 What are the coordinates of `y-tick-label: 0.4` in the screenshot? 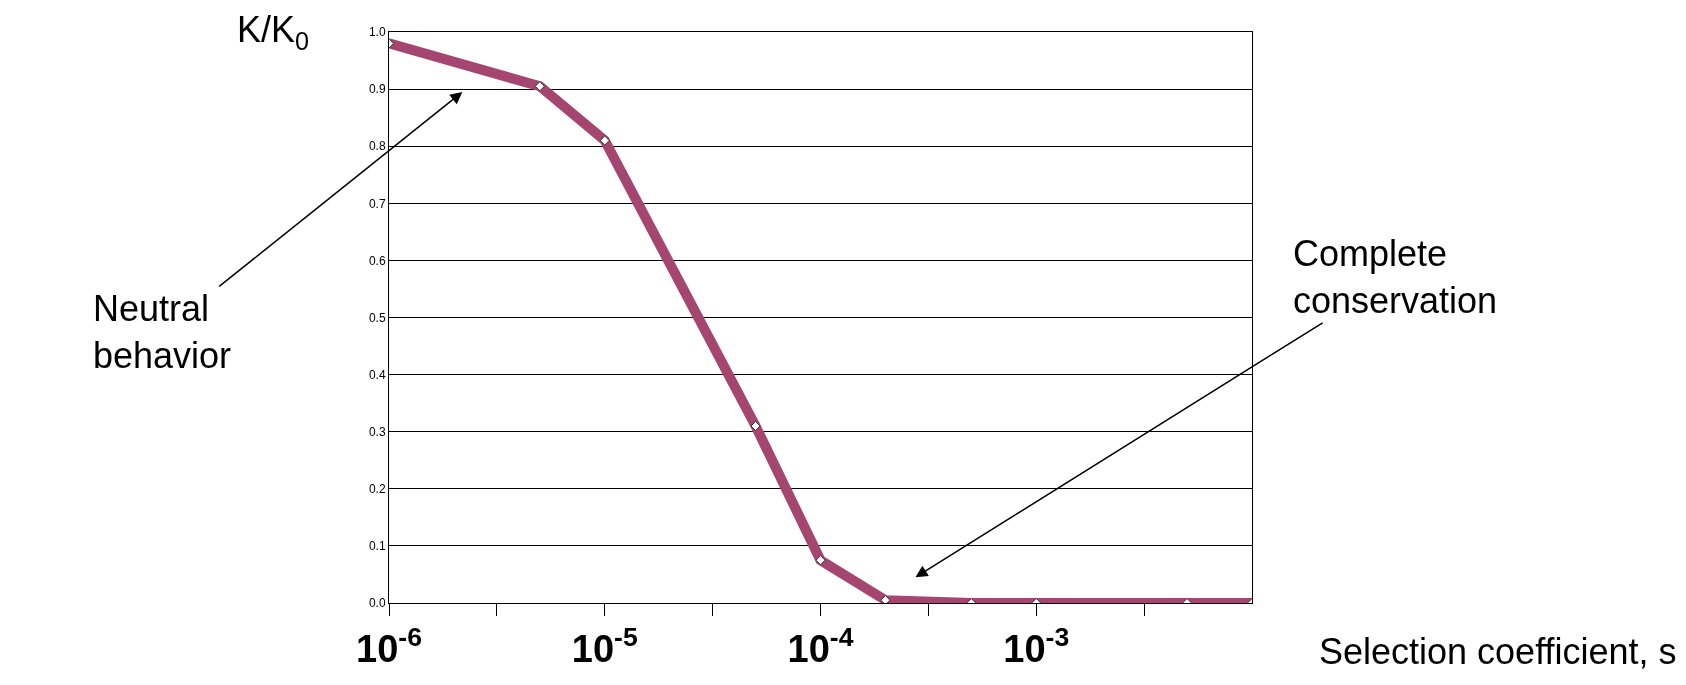 It's located at (377, 374).